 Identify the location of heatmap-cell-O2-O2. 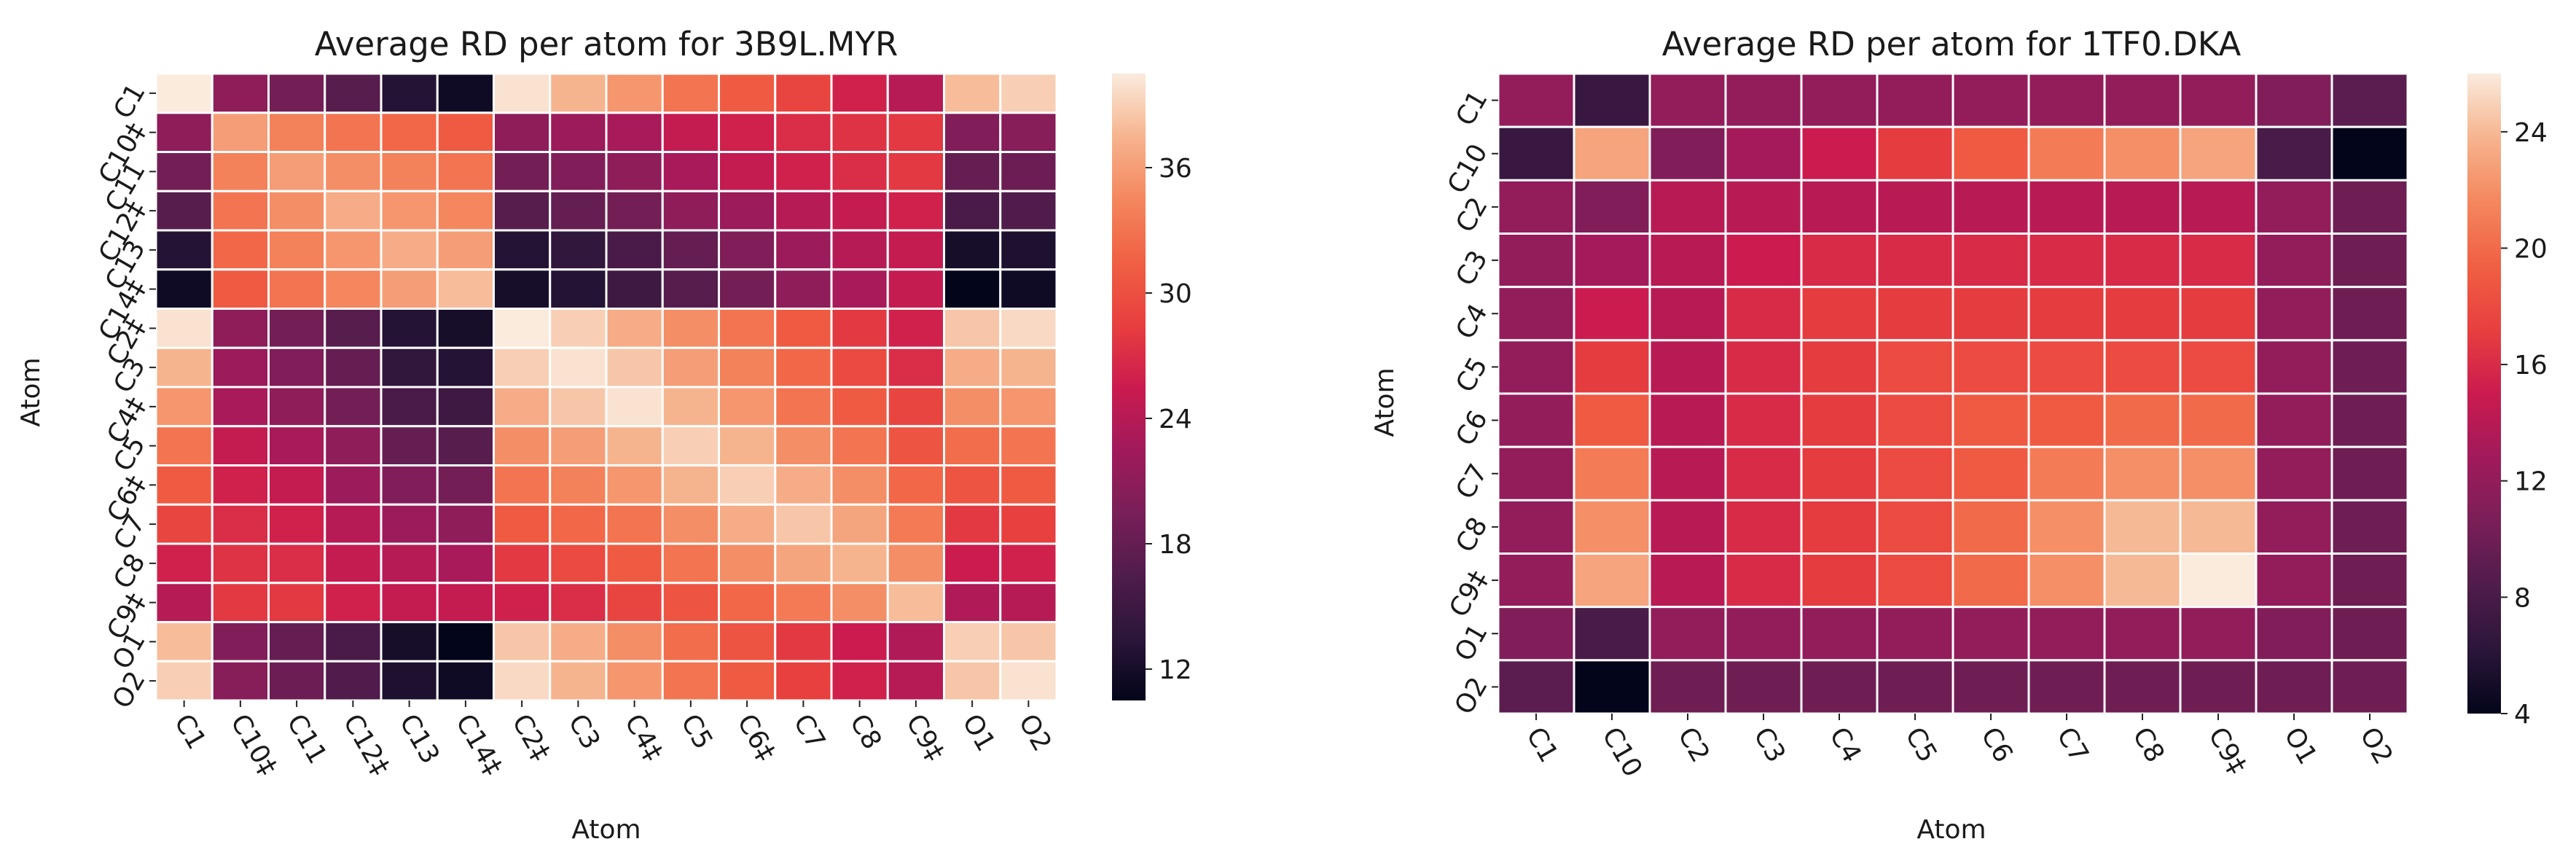
(1028, 681).